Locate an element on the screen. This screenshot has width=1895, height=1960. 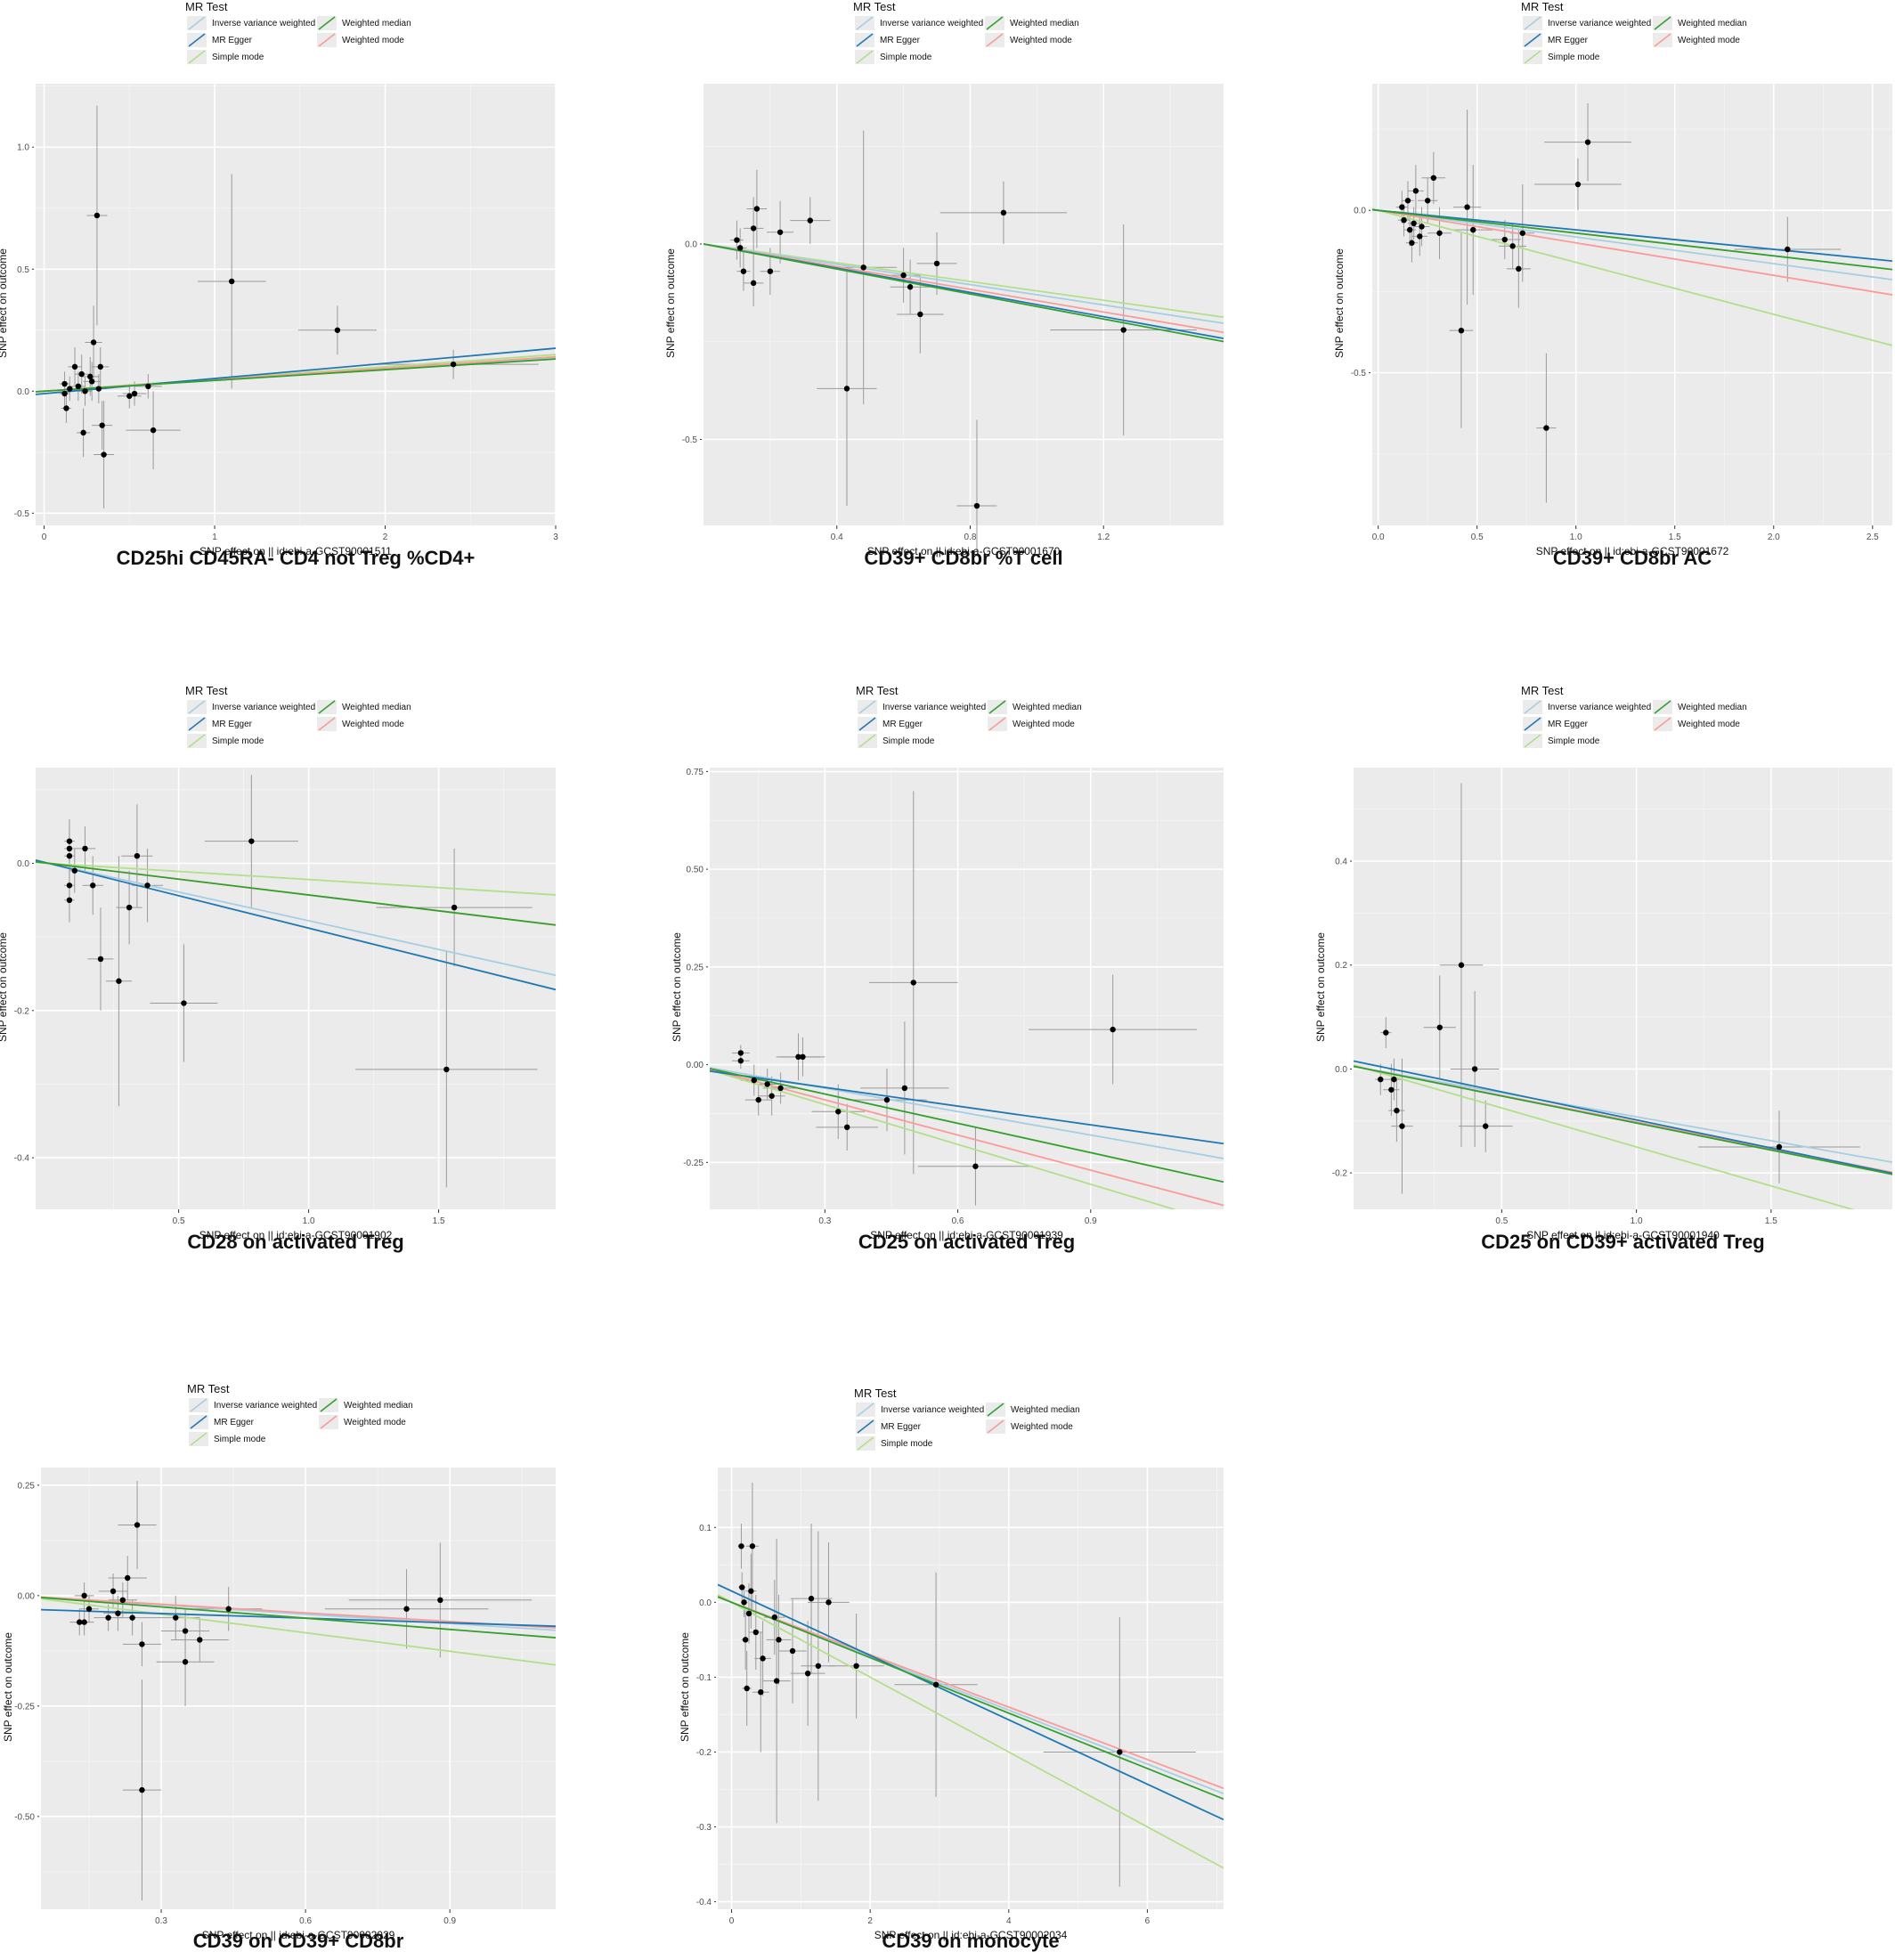
y-tick-label: -0.4 is located at coordinates (22, 1159).